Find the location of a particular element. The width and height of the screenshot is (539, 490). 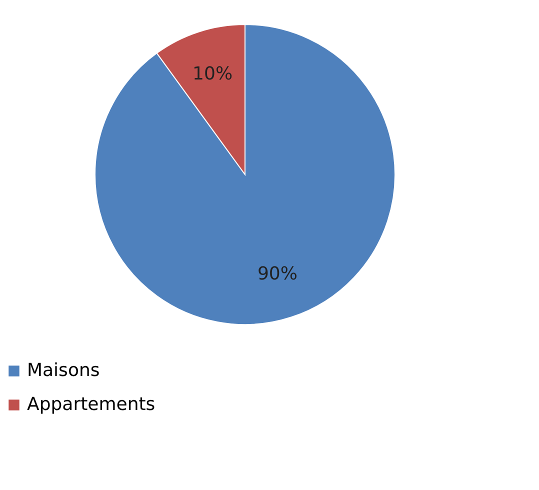

data-label: 90% is located at coordinates (277, 273).